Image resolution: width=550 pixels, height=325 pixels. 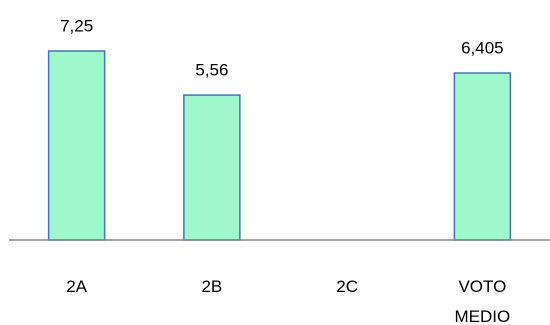 What do you see at coordinates (482, 301) in the screenshot?
I see `x-tick-label: VOTO MEDIO` at bounding box center [482, 301].